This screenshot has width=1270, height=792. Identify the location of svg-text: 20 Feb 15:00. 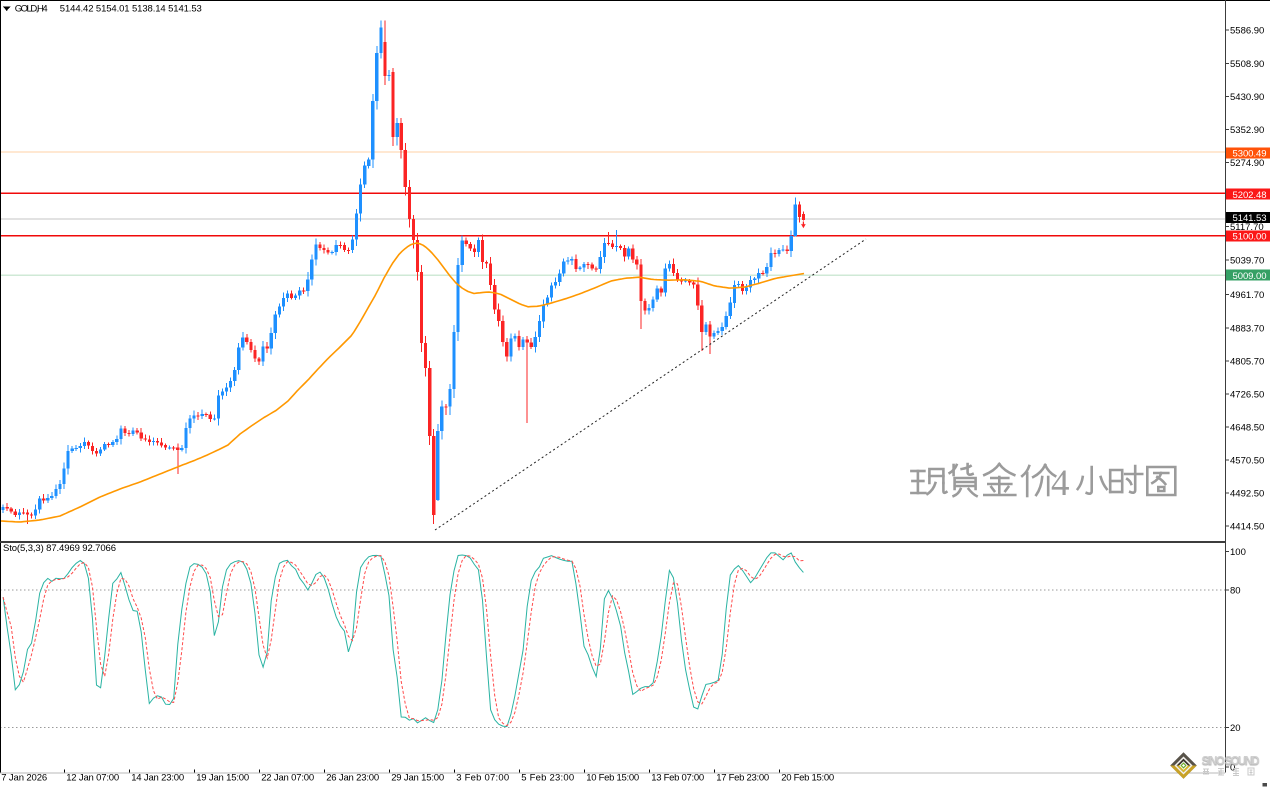
(807, 778).